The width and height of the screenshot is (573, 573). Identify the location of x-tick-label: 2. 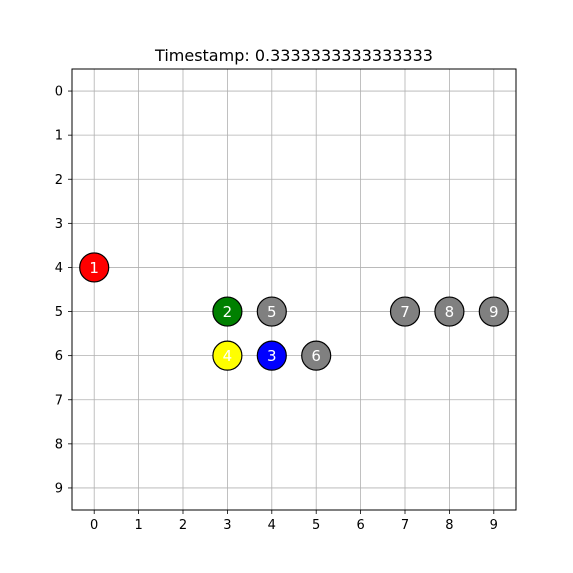
(183, 525).